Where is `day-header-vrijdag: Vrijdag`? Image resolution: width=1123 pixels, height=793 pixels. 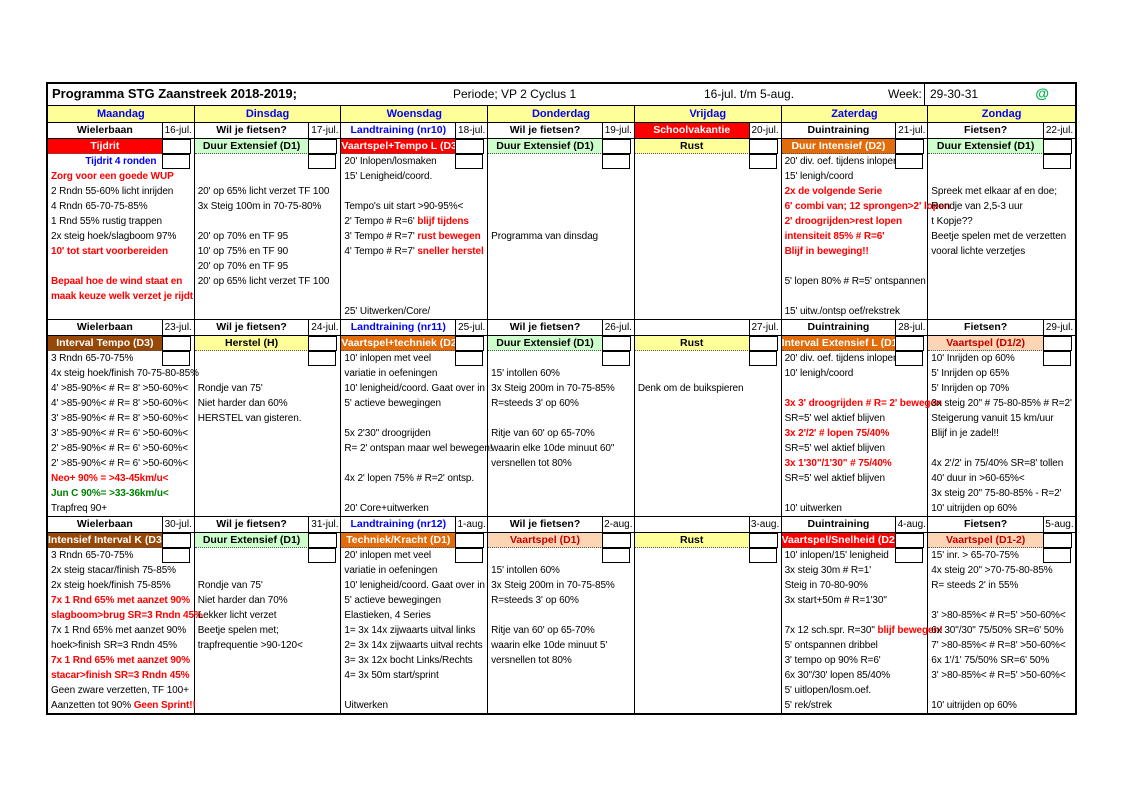 day-header-vrijdag: Vrijdag is located at coordinates (708, 114).